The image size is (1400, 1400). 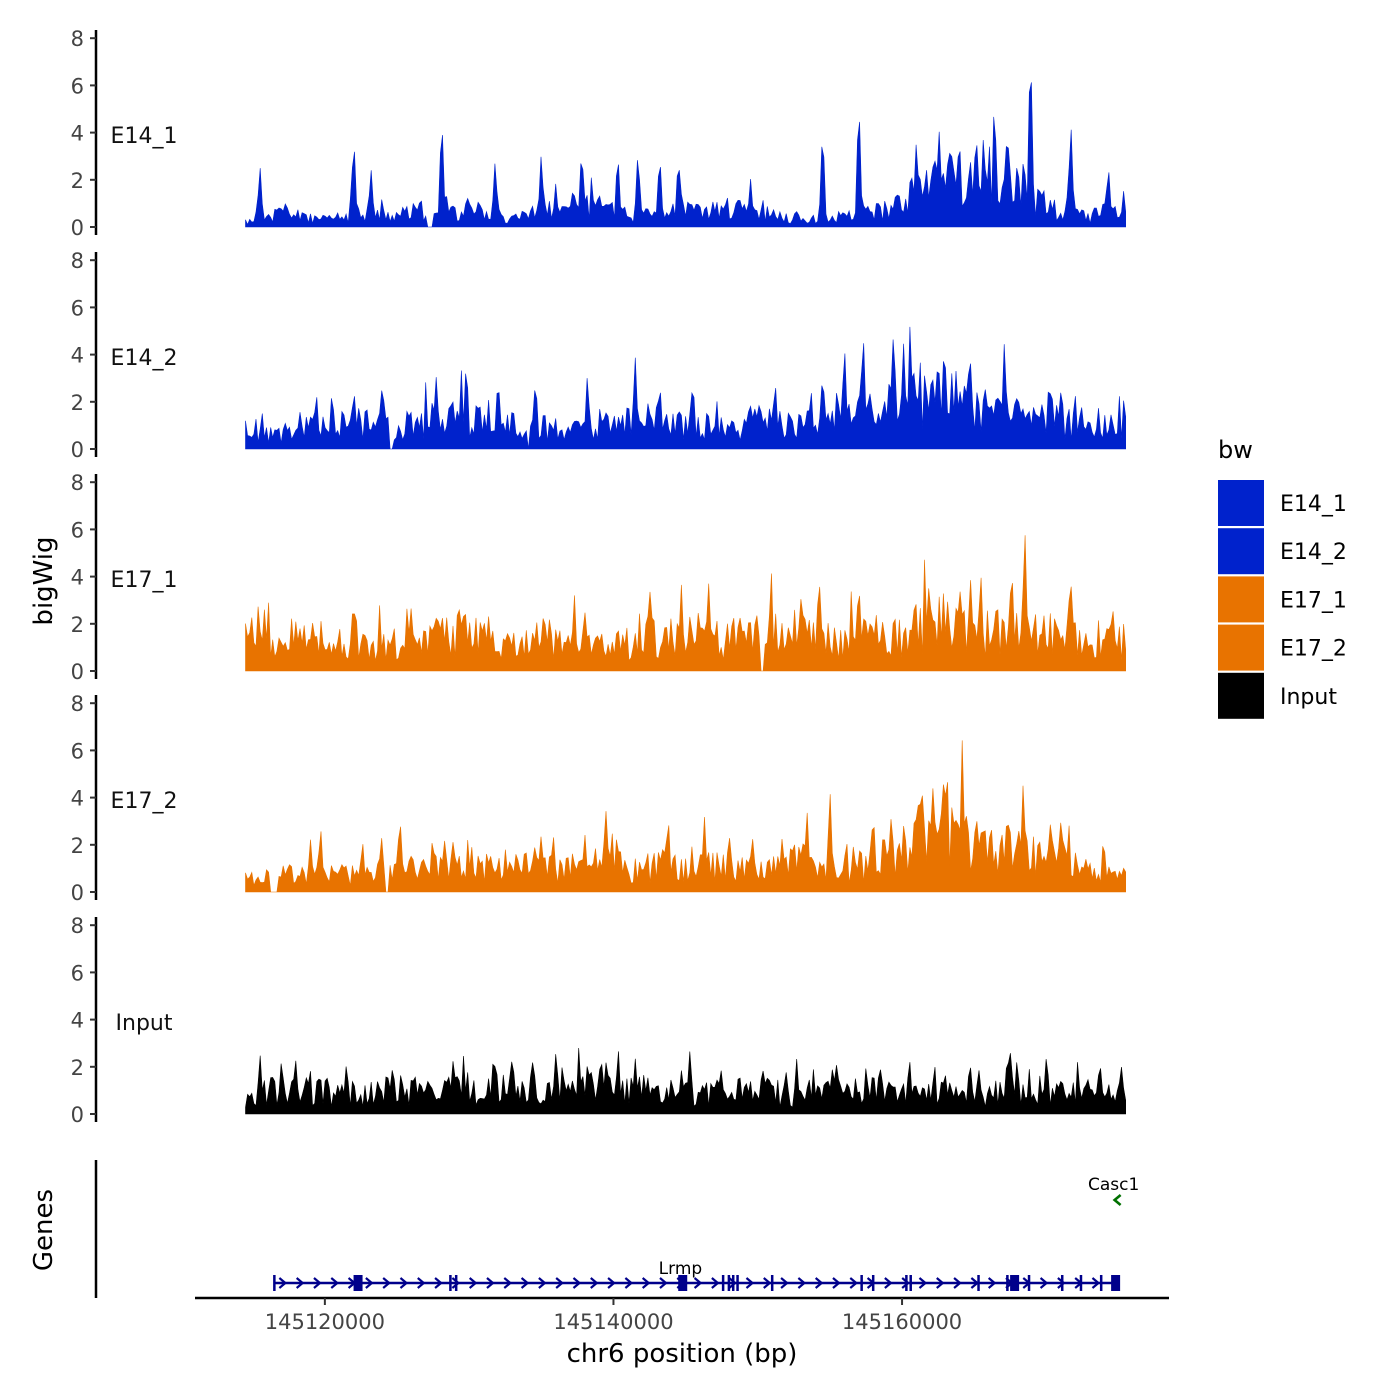 What do you see at coordinates (44, 1230) in the screenshot?
I see `genes-axis-title: Genes` at bounding box center [44, 1230].